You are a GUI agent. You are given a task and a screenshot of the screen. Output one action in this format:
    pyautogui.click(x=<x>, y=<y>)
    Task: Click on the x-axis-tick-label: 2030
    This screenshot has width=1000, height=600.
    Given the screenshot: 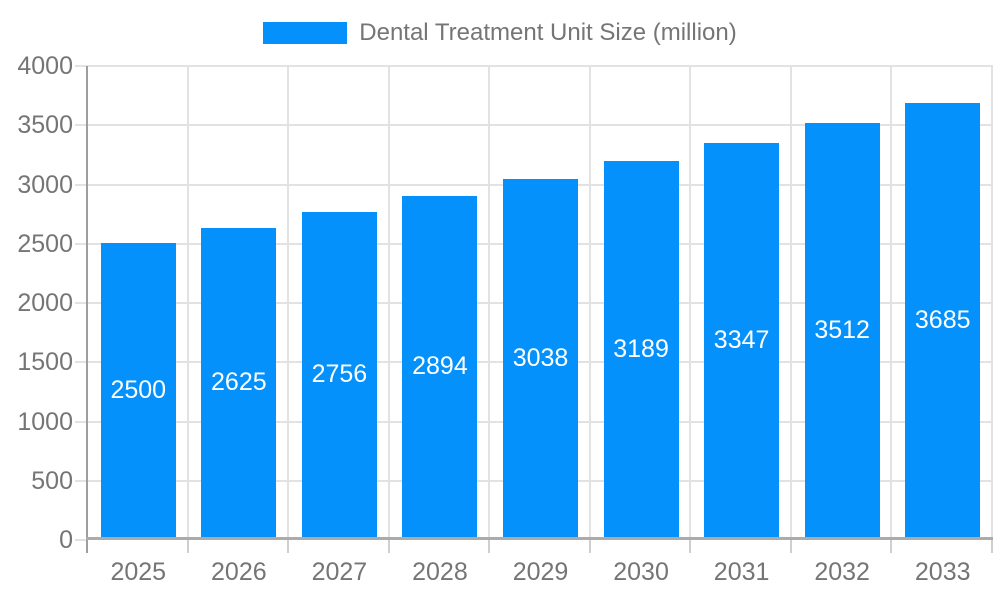 What is the action you would take?
    pyautogui.click(x=641, y=572)
    